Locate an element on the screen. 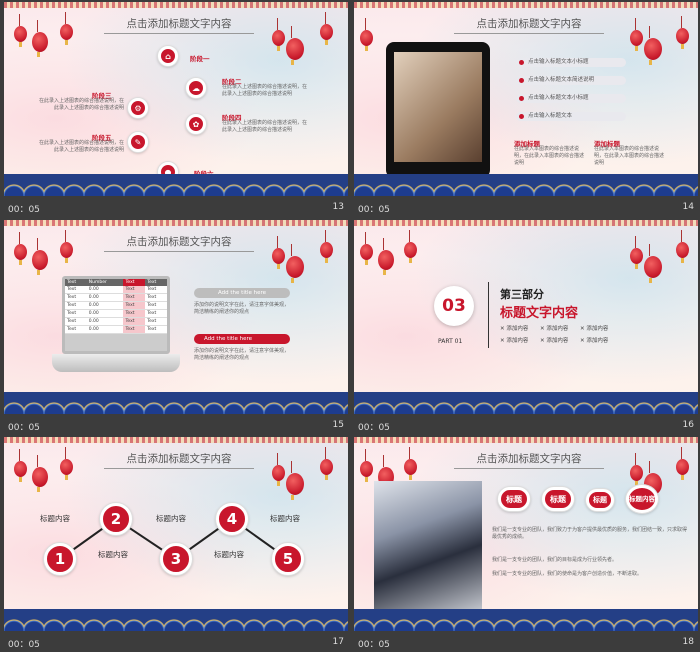  section-label: 第三部分 is located at coordinates (522, 294).